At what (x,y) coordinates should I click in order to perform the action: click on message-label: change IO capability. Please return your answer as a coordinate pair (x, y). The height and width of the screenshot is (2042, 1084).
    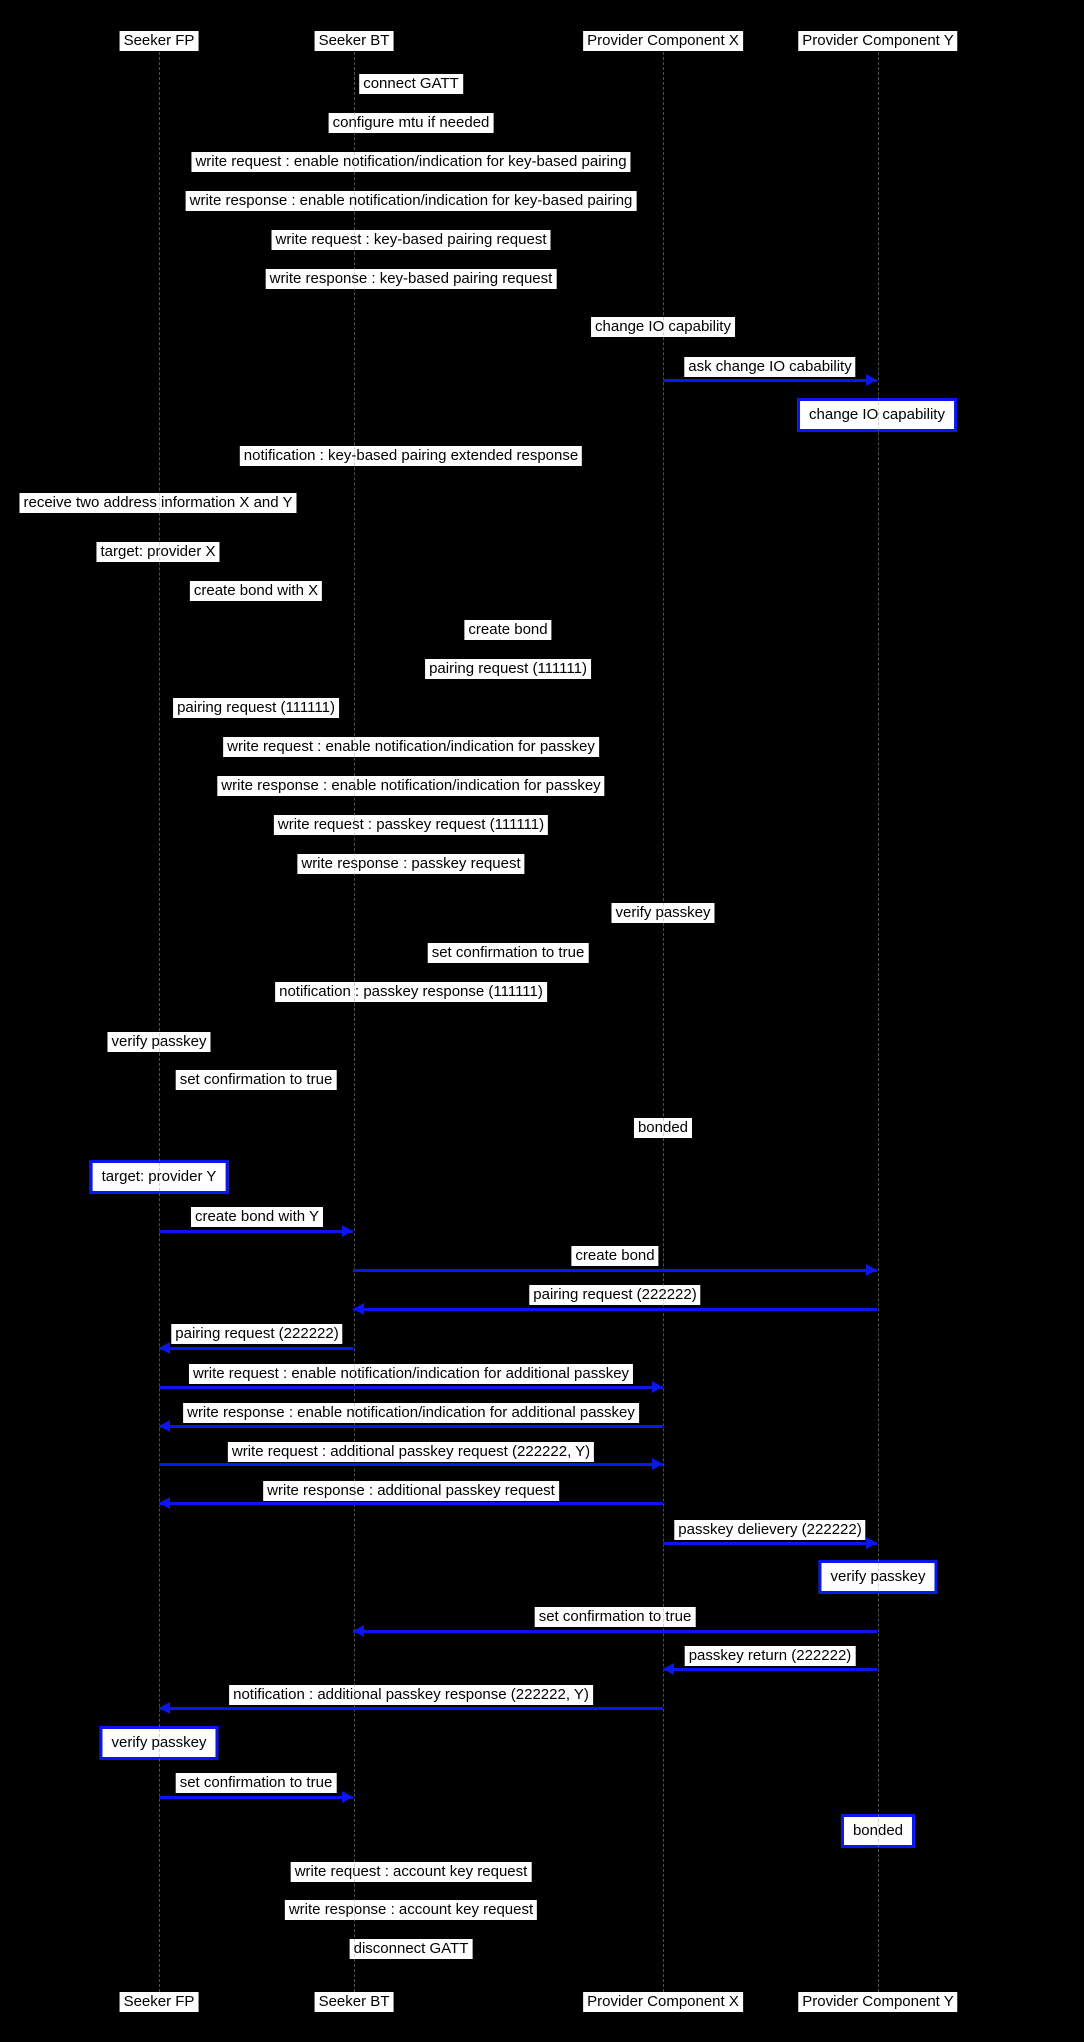
    Looking at the image, I should click on (663, 327).